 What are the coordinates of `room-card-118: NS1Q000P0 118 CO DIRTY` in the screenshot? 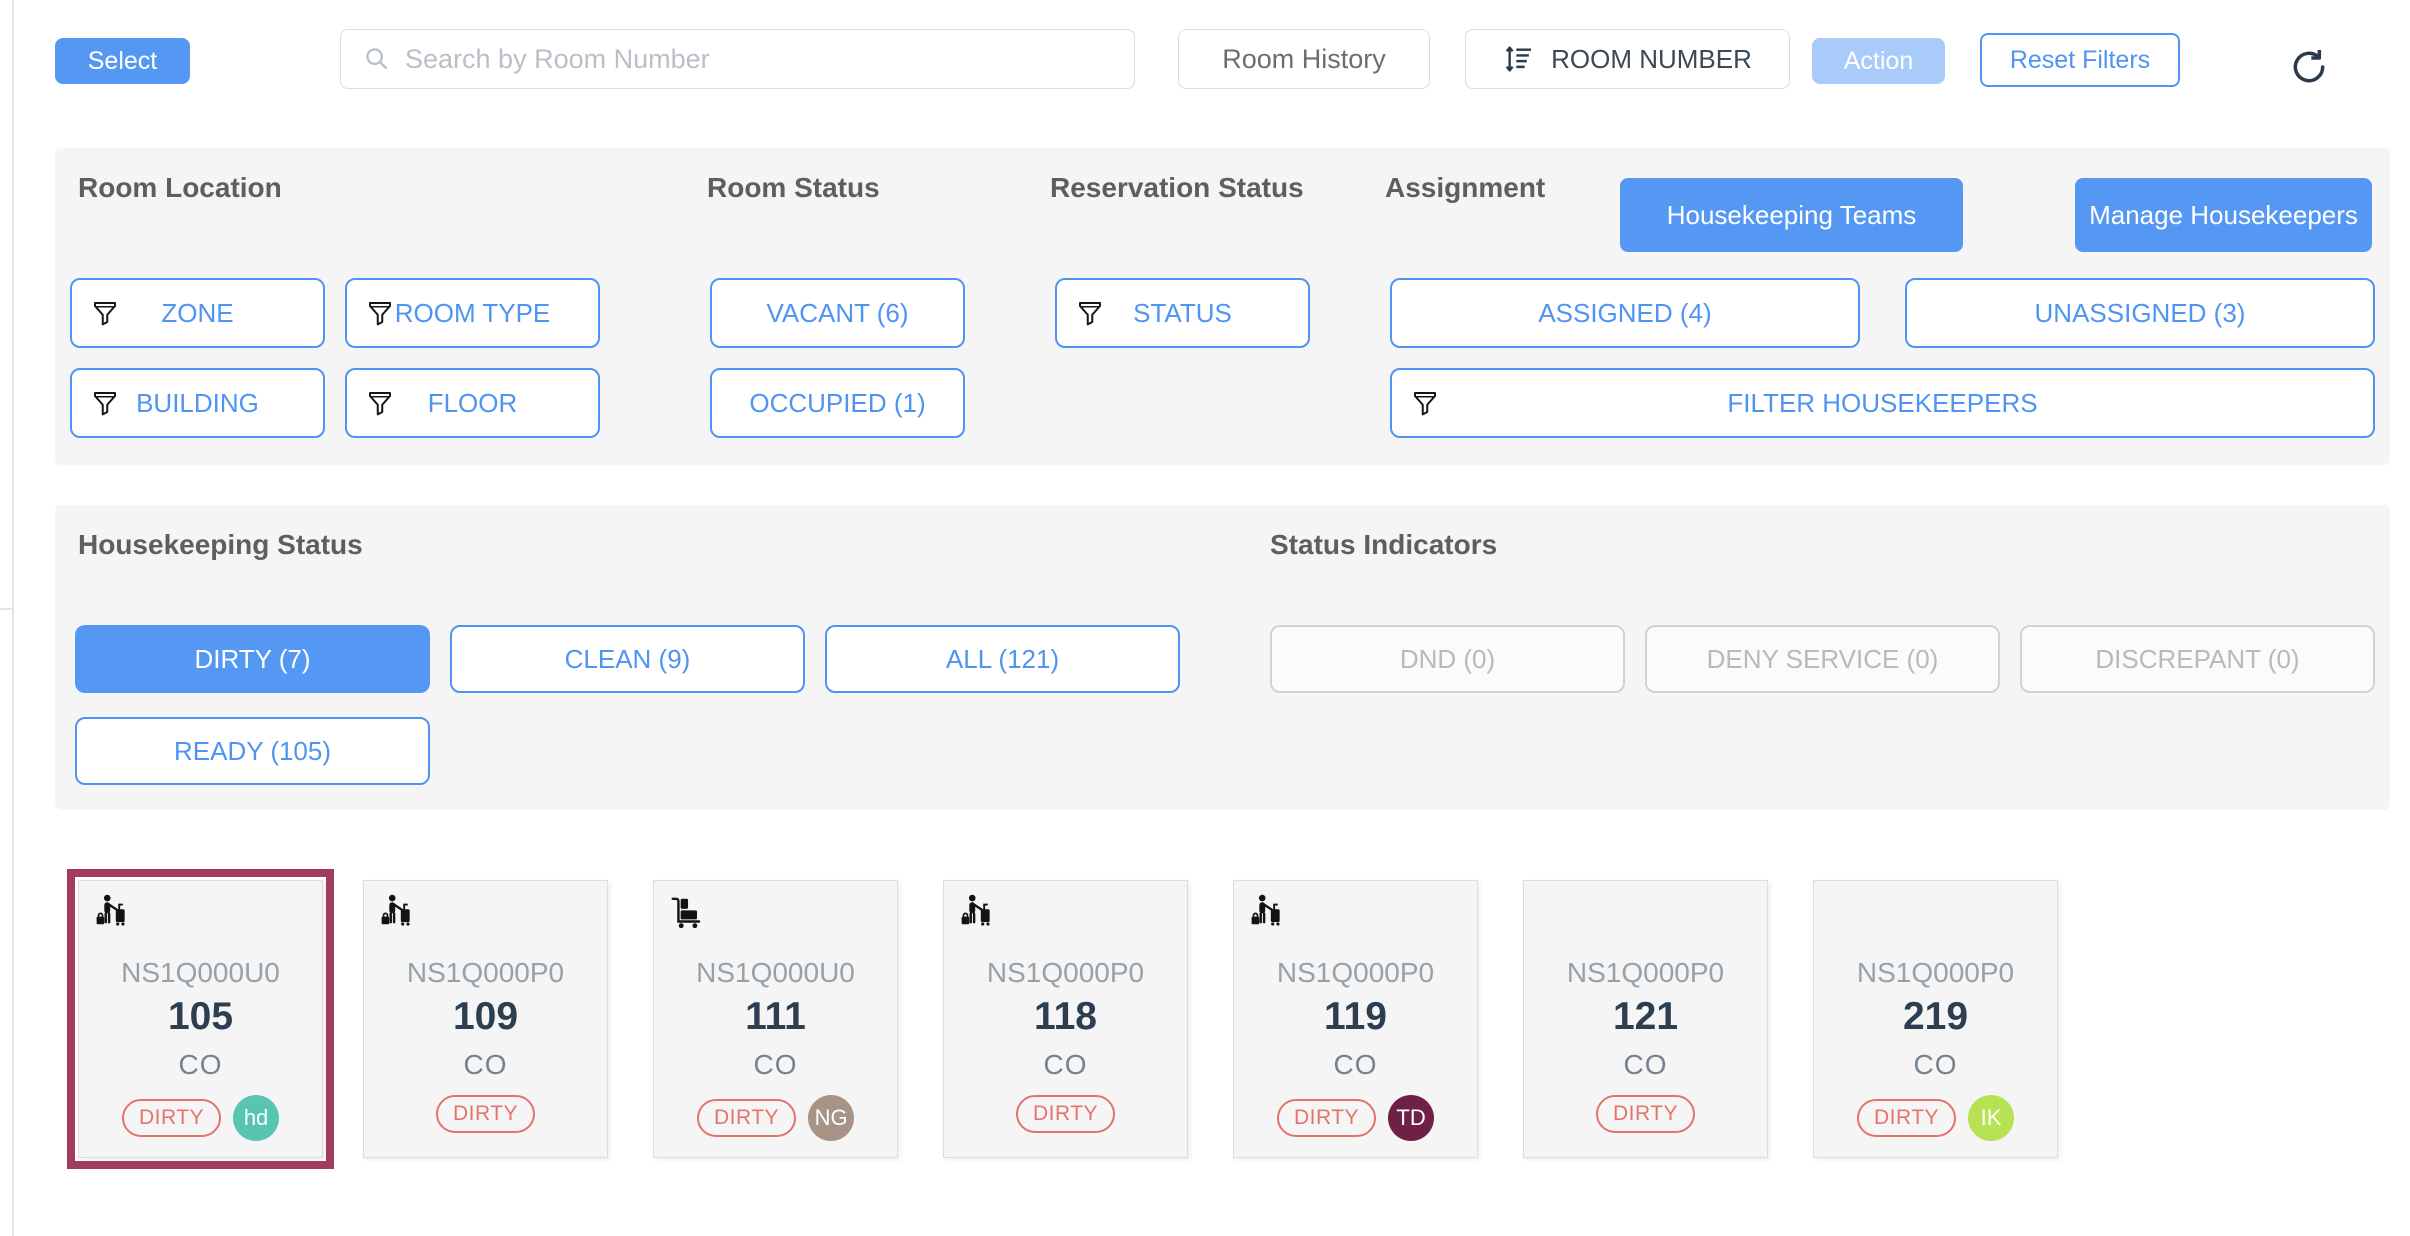 It's located at (1065, 1019).